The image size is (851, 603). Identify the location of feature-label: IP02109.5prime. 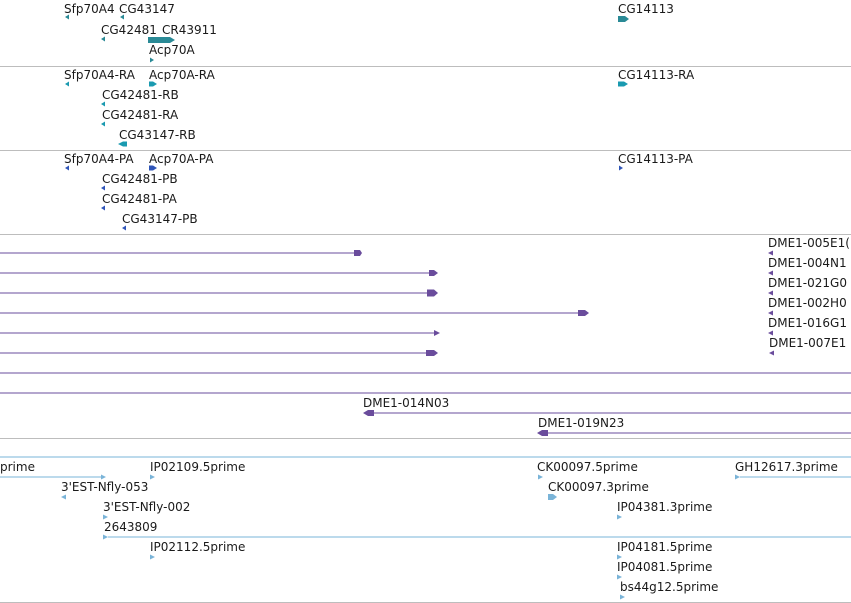
(197, 467).